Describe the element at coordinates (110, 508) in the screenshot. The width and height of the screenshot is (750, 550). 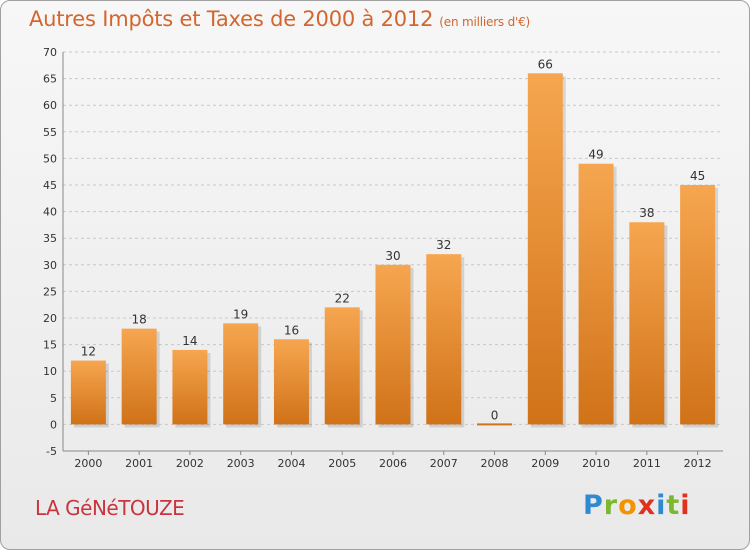
I see `location-name: LA GéNéTOUZE` at that location.